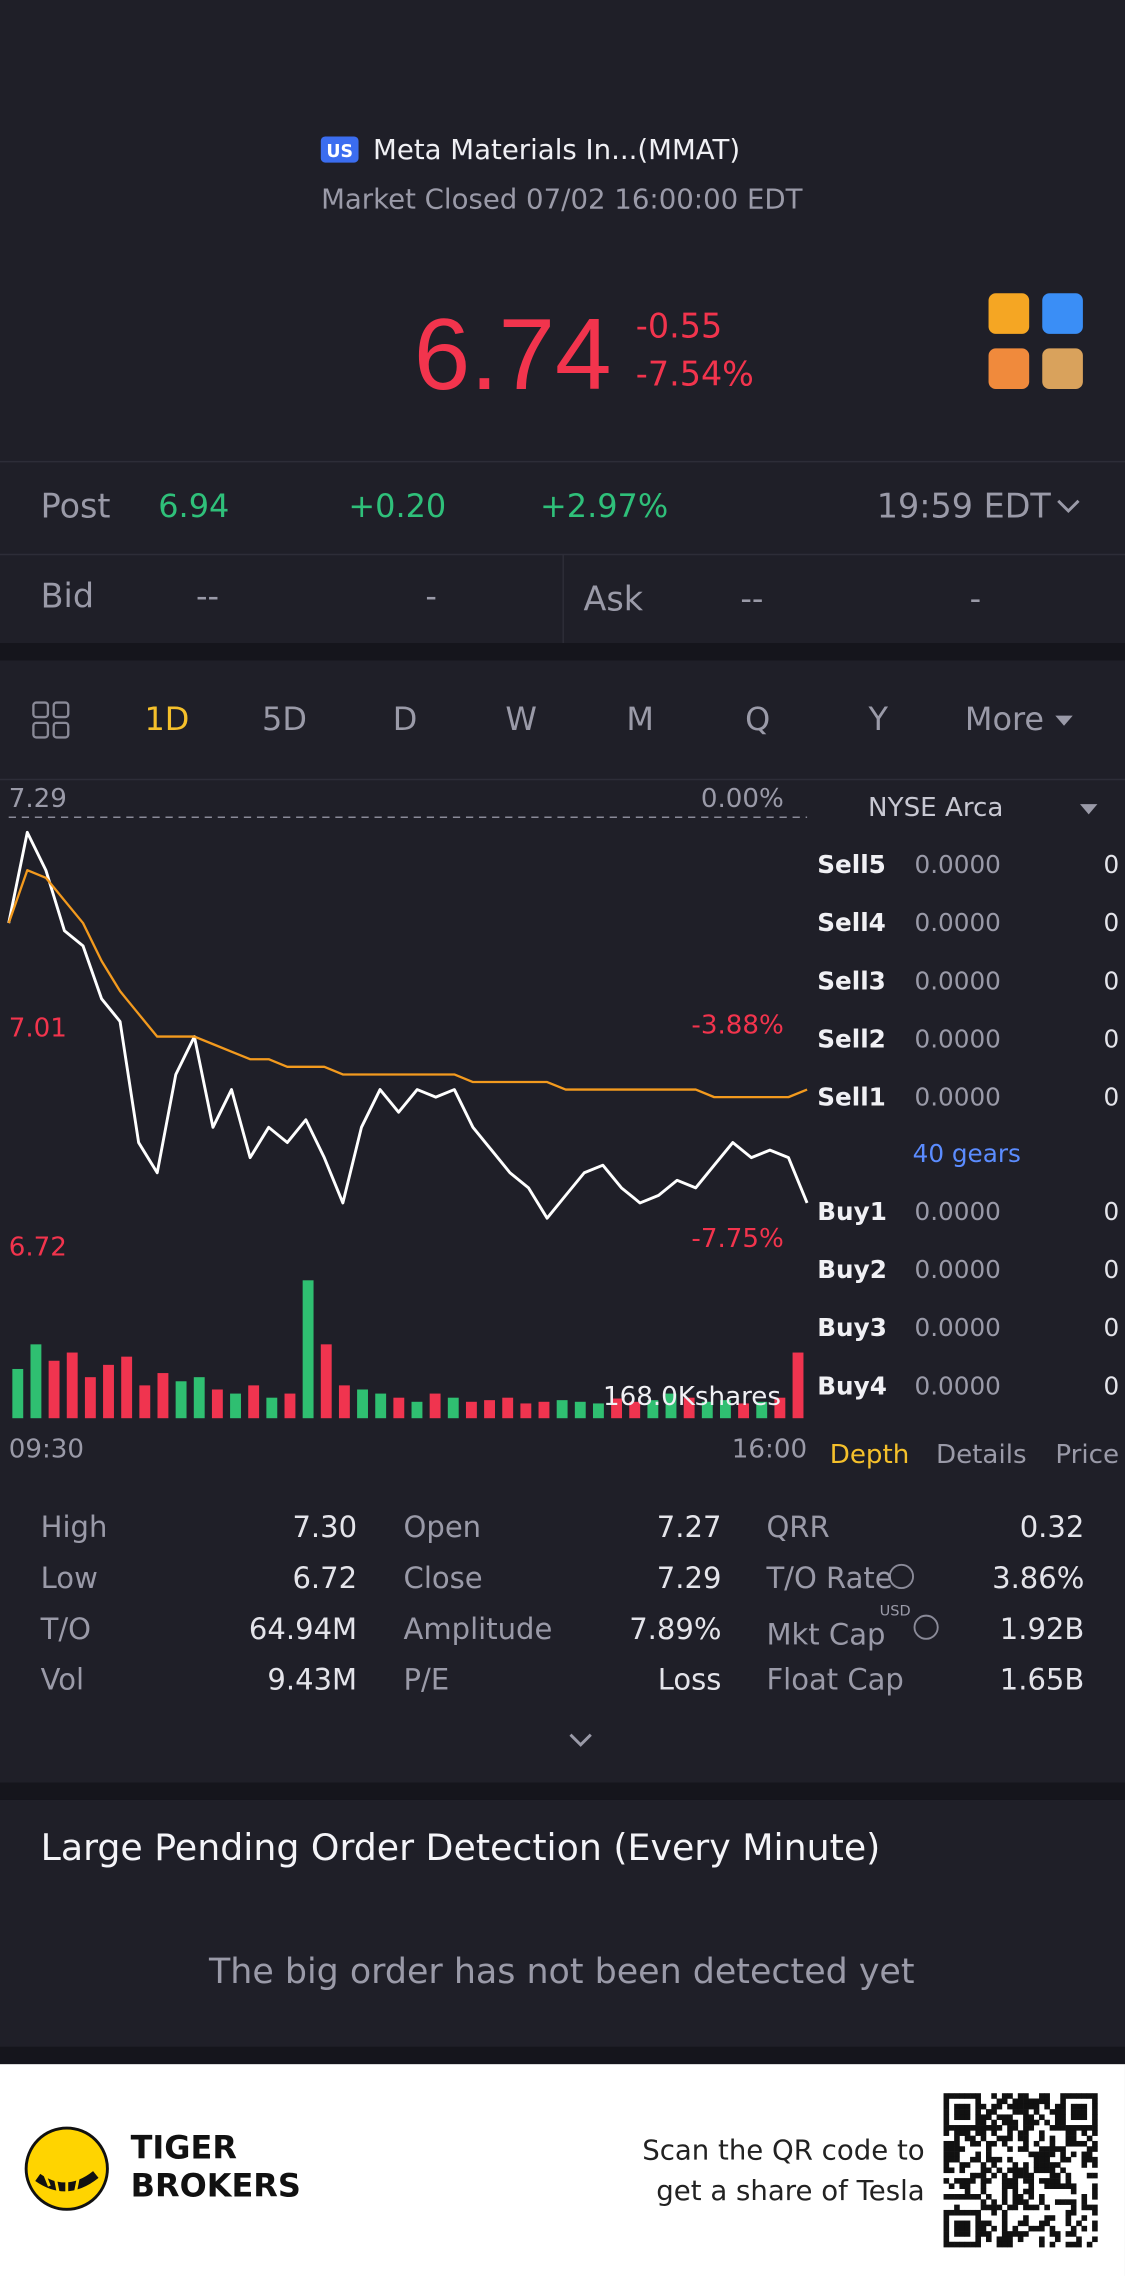  I want to click on book-side: Sell4, so click(851, 924).